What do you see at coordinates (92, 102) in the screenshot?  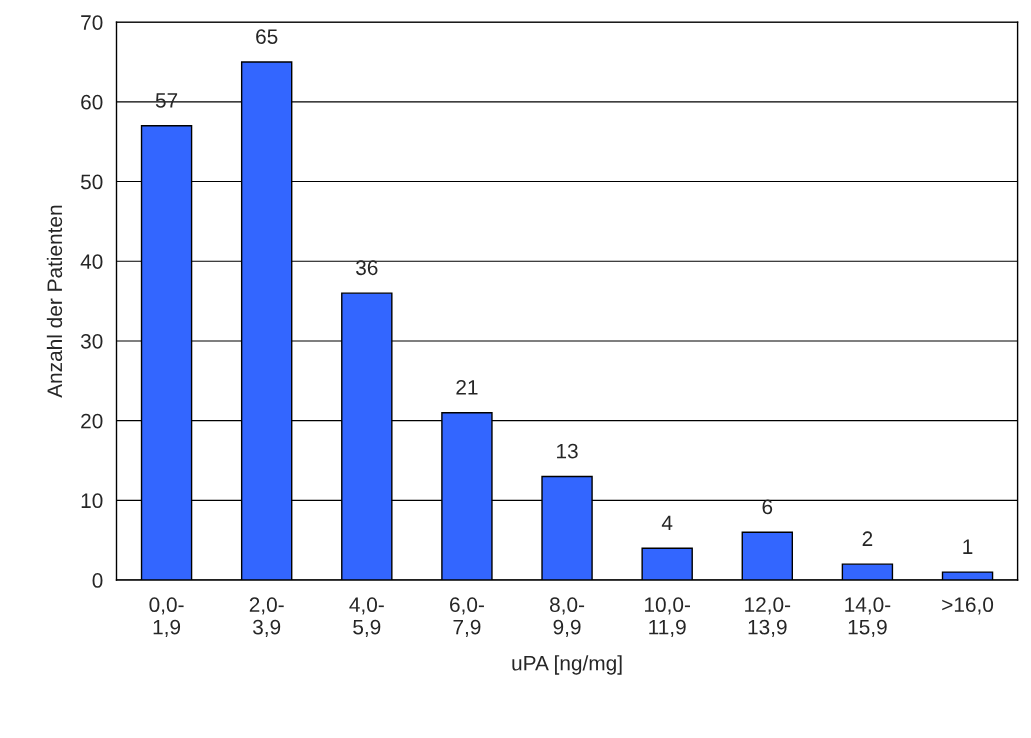 I see `y-tick-label: 60` at bounding box center [92, 102].